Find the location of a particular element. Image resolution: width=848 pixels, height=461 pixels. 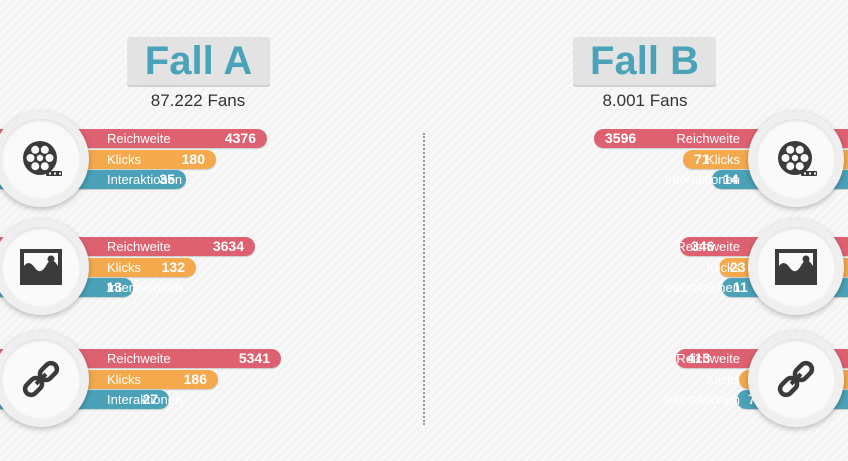

bar-value: 180 is located at coordinates (193, 159).